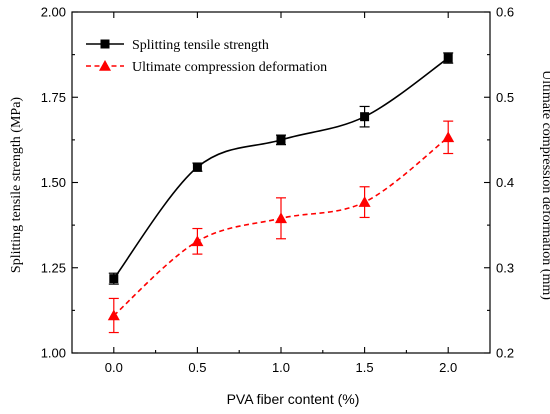  Describe the element at coordinates (53, 267) in the screenshot. I see `left-y-tick-label: 1.25` at that location.